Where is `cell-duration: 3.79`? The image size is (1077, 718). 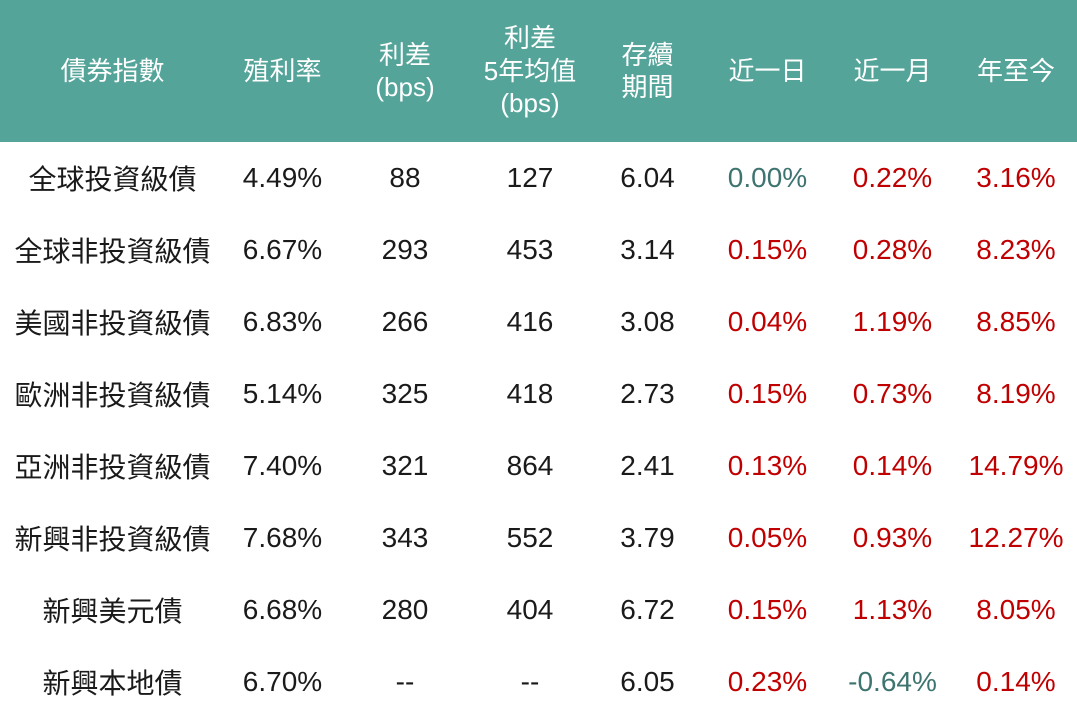
cell-duration: 3.79 is located at coordinates (647, 538).